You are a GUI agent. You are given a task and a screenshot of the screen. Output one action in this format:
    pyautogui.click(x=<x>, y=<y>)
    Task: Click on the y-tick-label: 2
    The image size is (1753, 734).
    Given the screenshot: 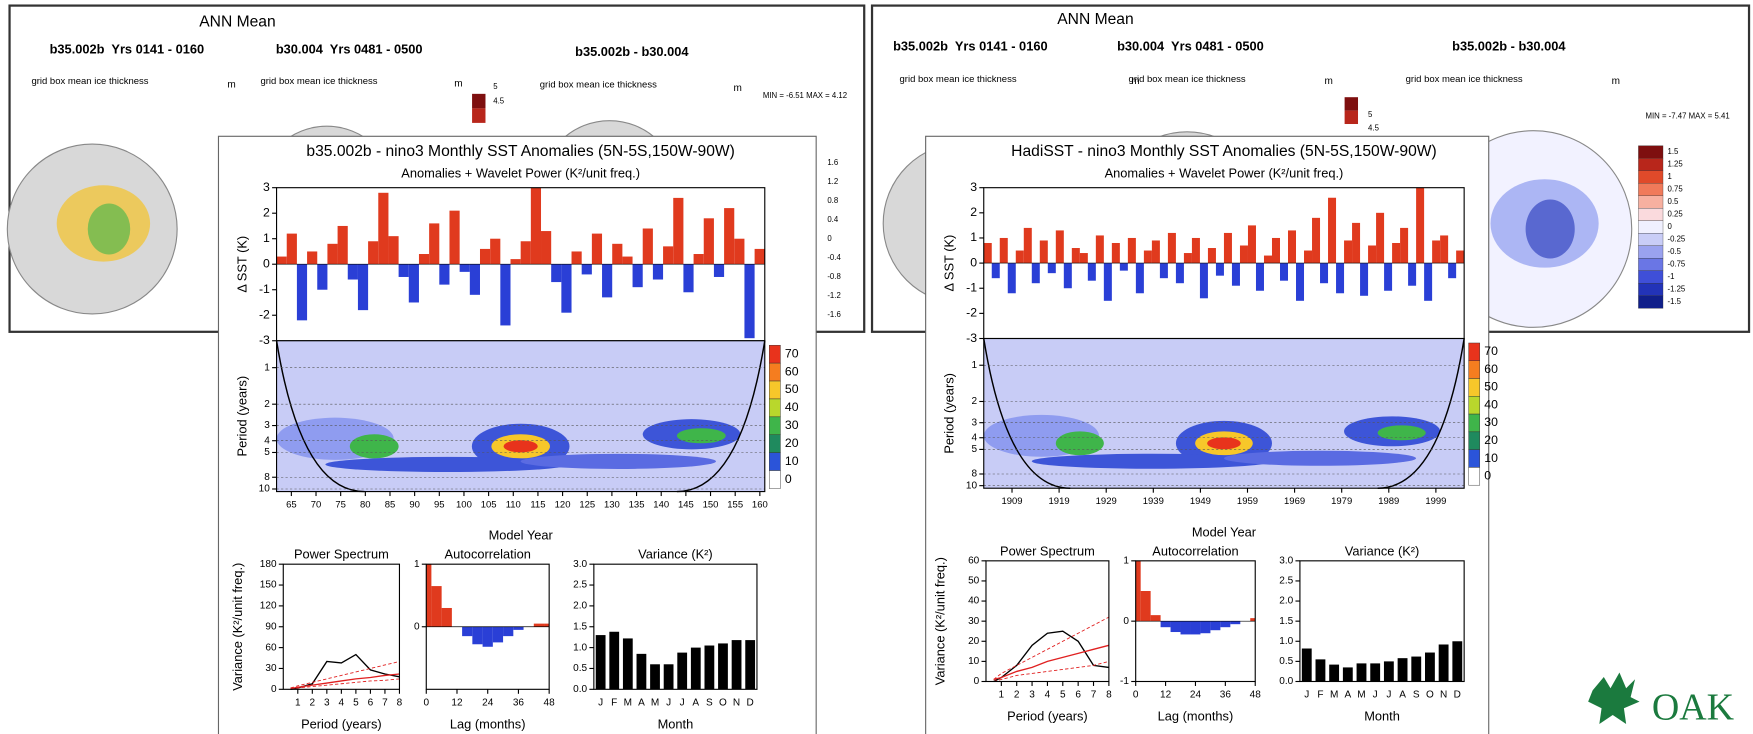 What is the action you would take?
    pyautogui.click(x=267, y=404)
    